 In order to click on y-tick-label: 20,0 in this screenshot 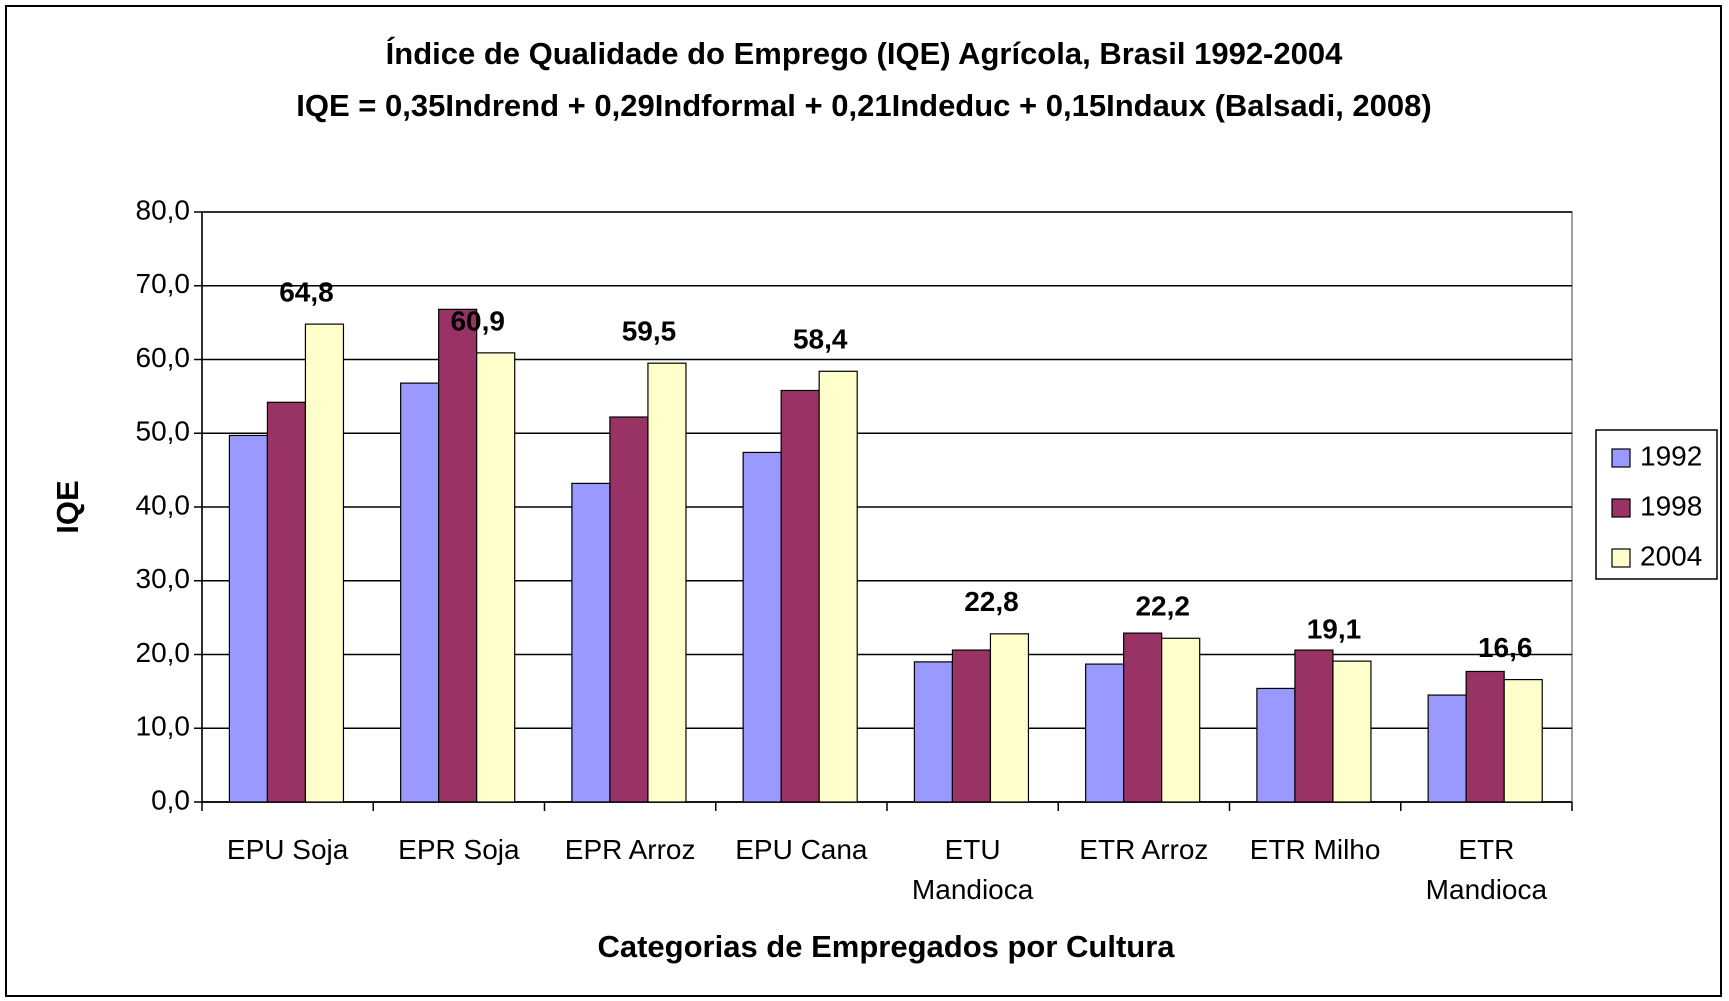, I will do `click(163, 652)`.